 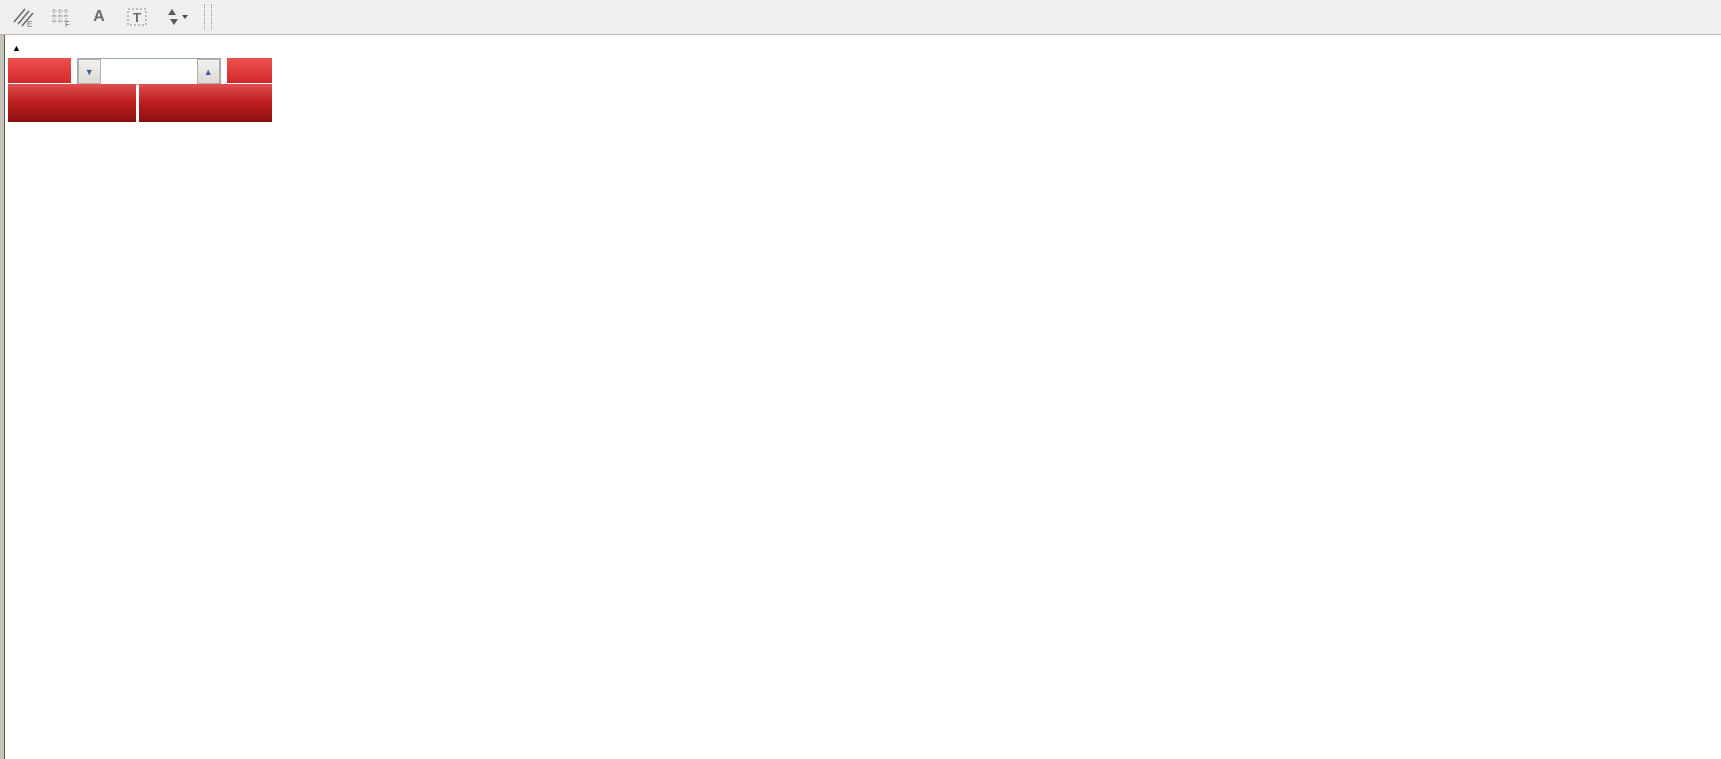 I want to click on volume-input, so click(x=148, y=71).